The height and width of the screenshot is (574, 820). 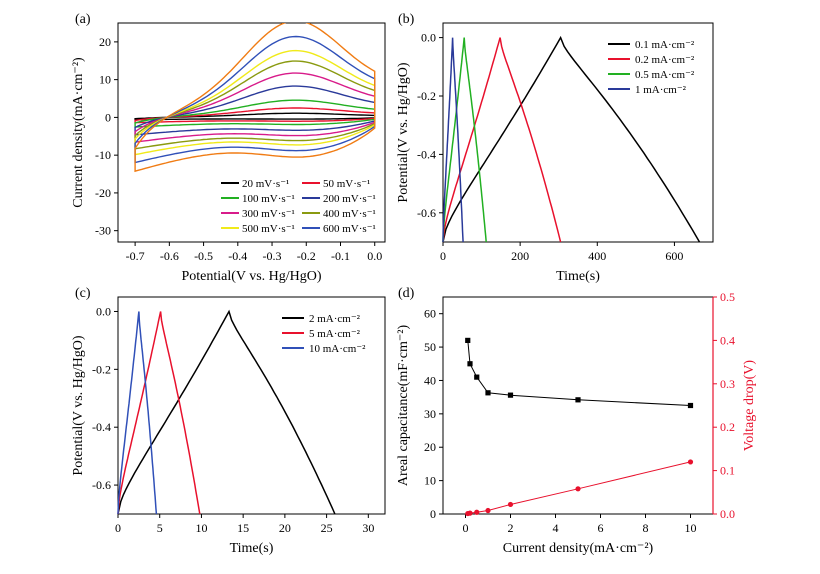 I want to click on y-axis-label: Current density(mA·cm⁻²), so click(x=78, y=132).